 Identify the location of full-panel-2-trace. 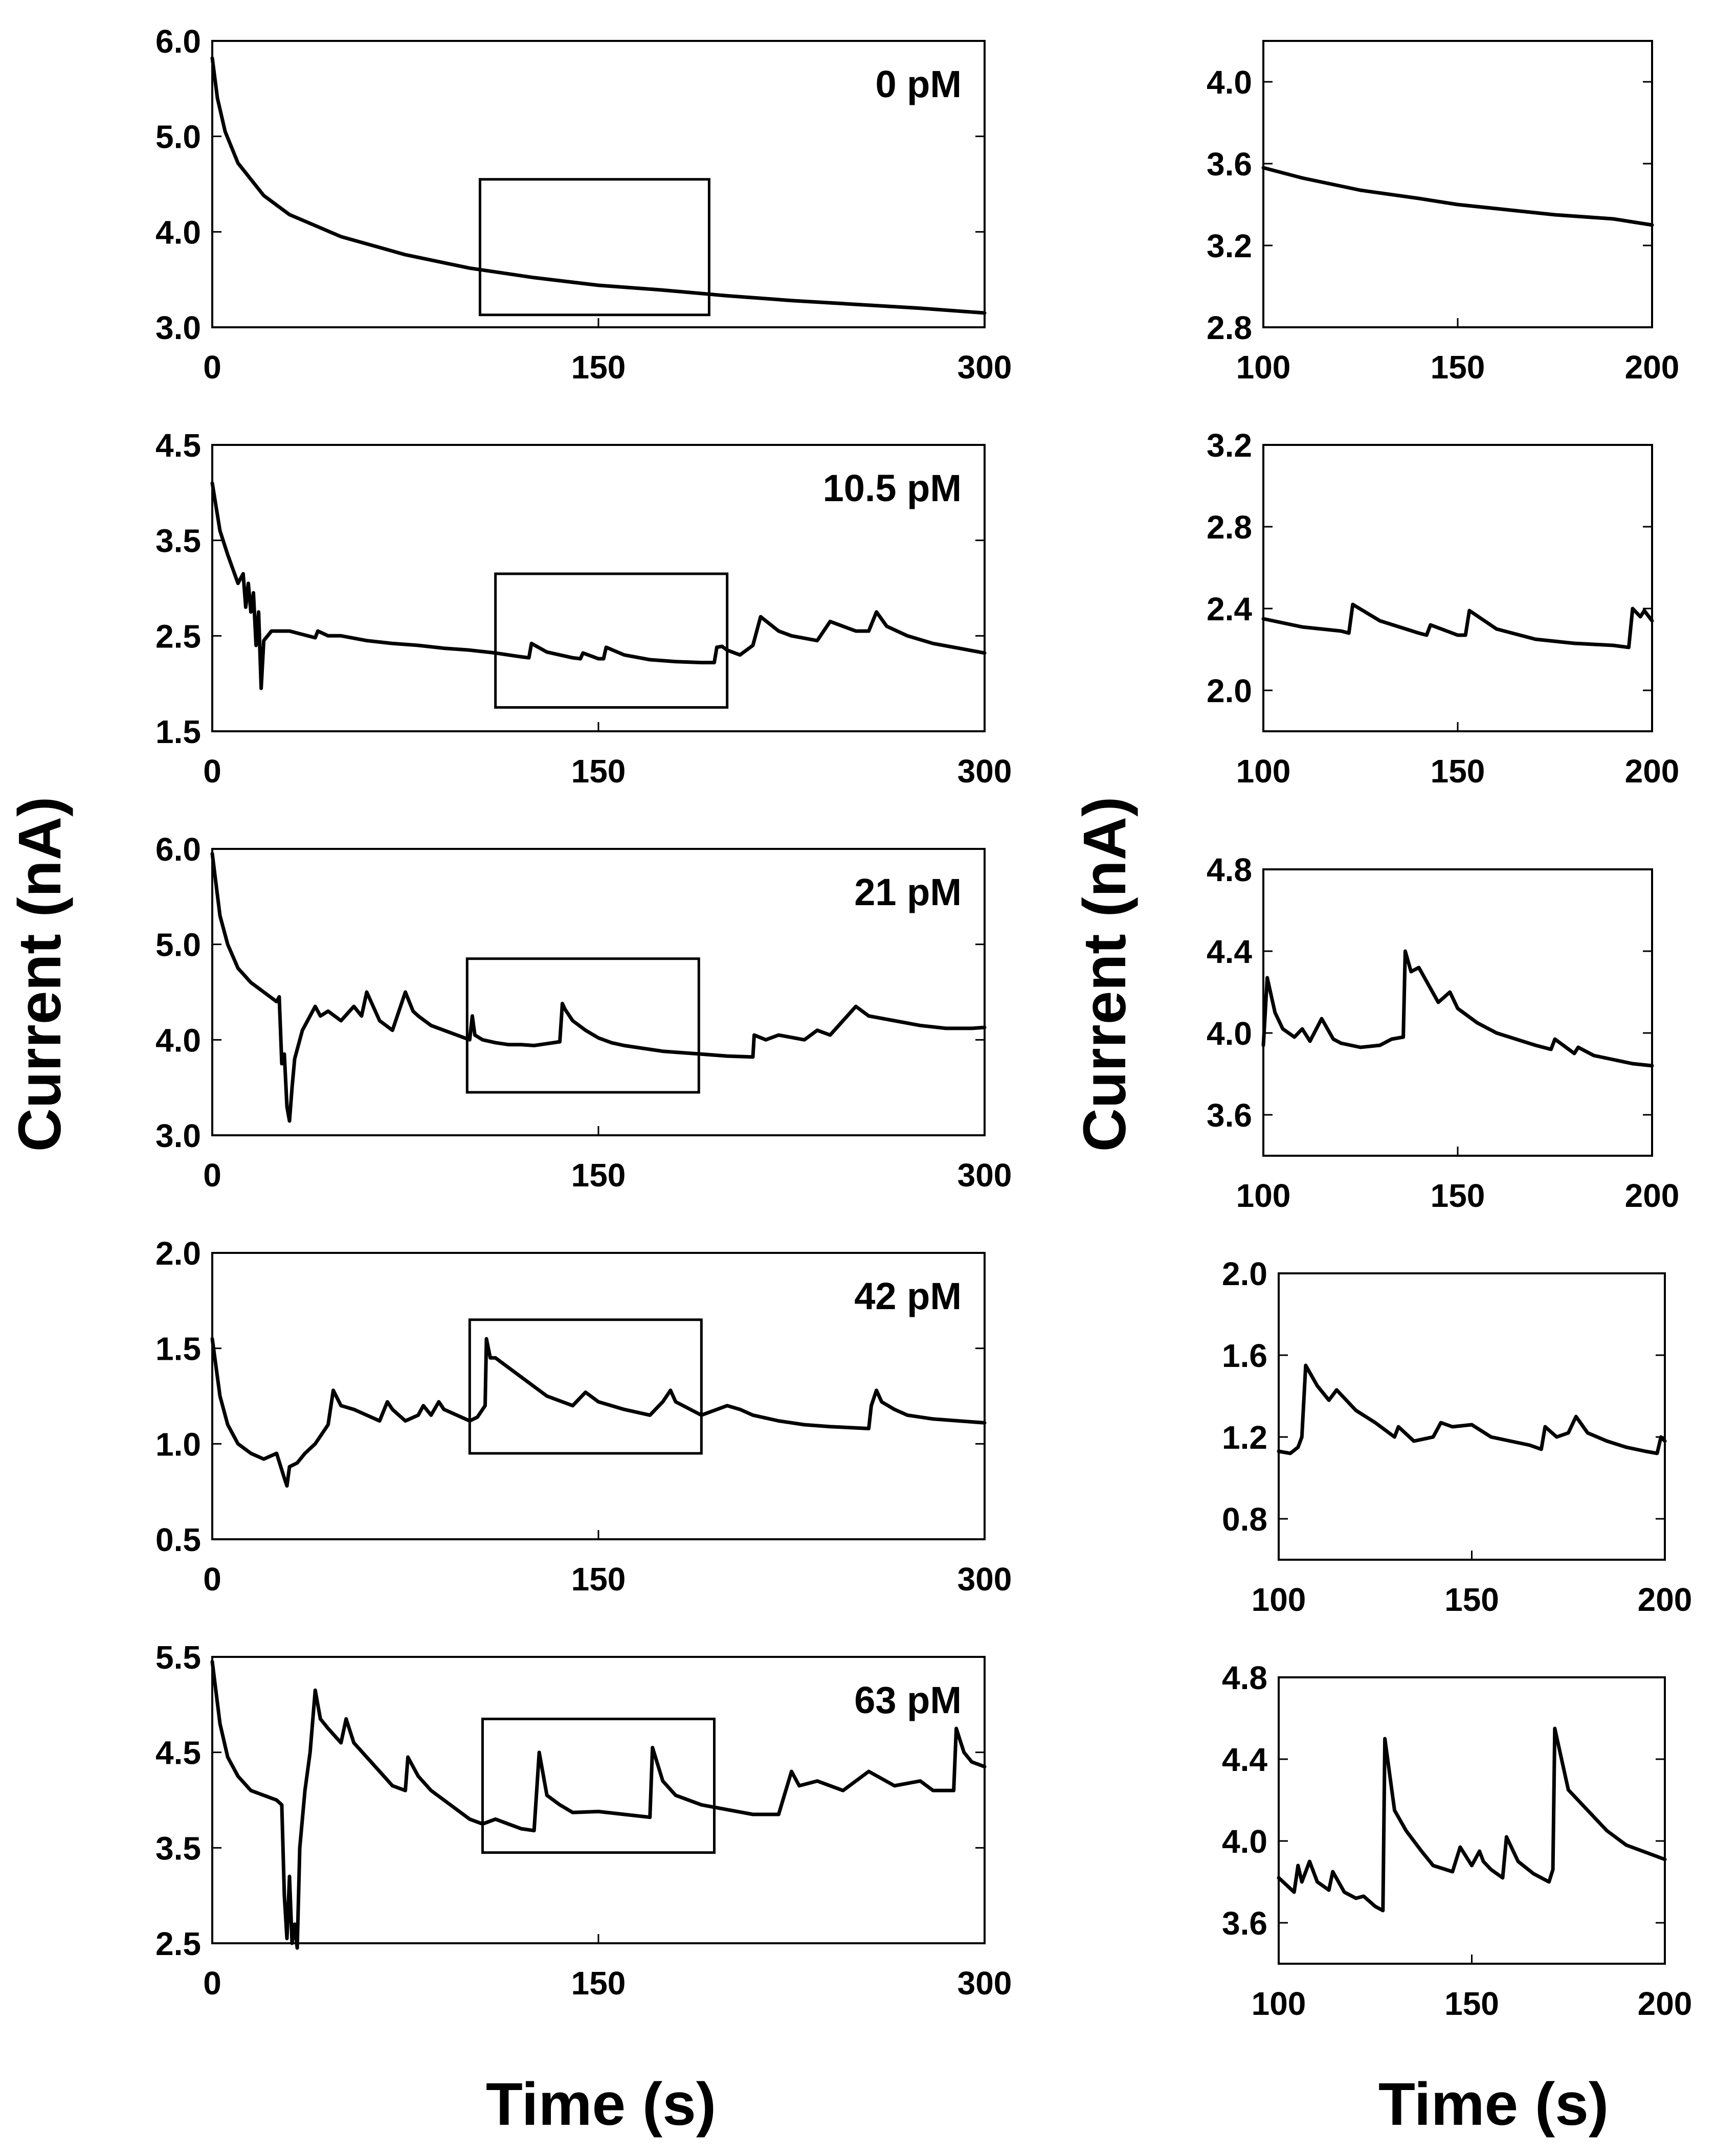
(598, 987).